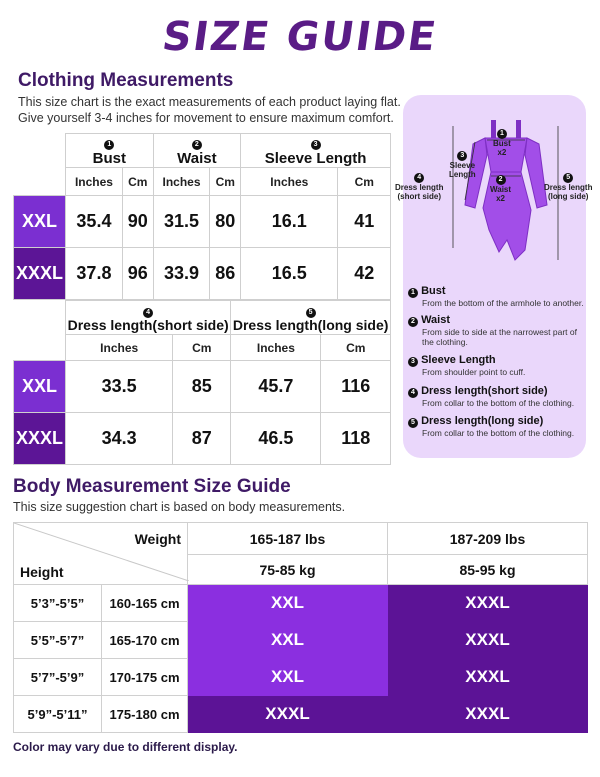 The height and width of the screenshot is (777, 600). I want to click on size-label: XXL, so click(39, 386).